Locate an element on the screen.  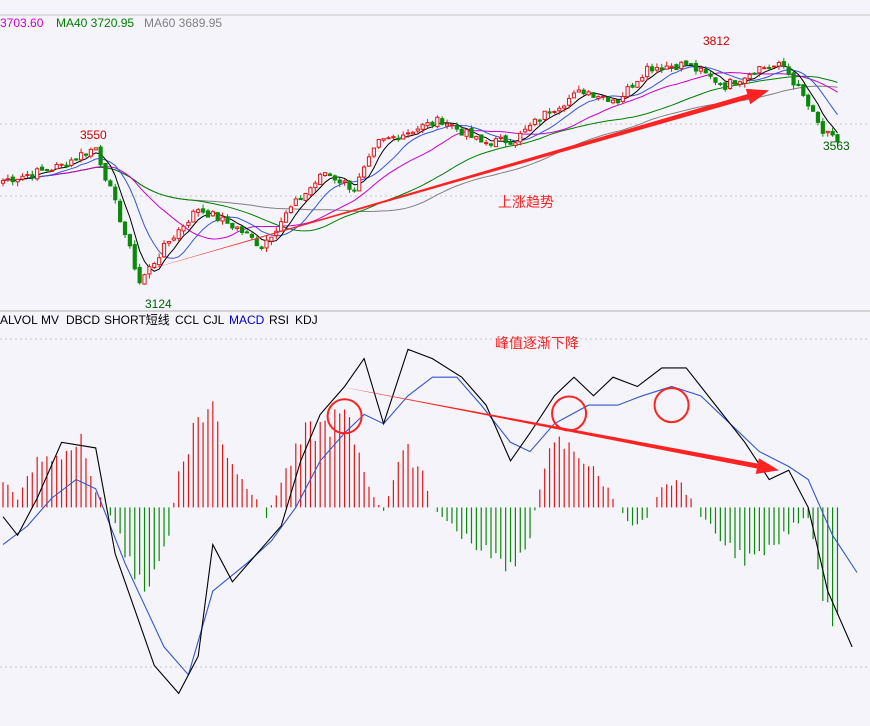
indicator-tab-alvol: ALVOL is located at coordinates (19, 320).